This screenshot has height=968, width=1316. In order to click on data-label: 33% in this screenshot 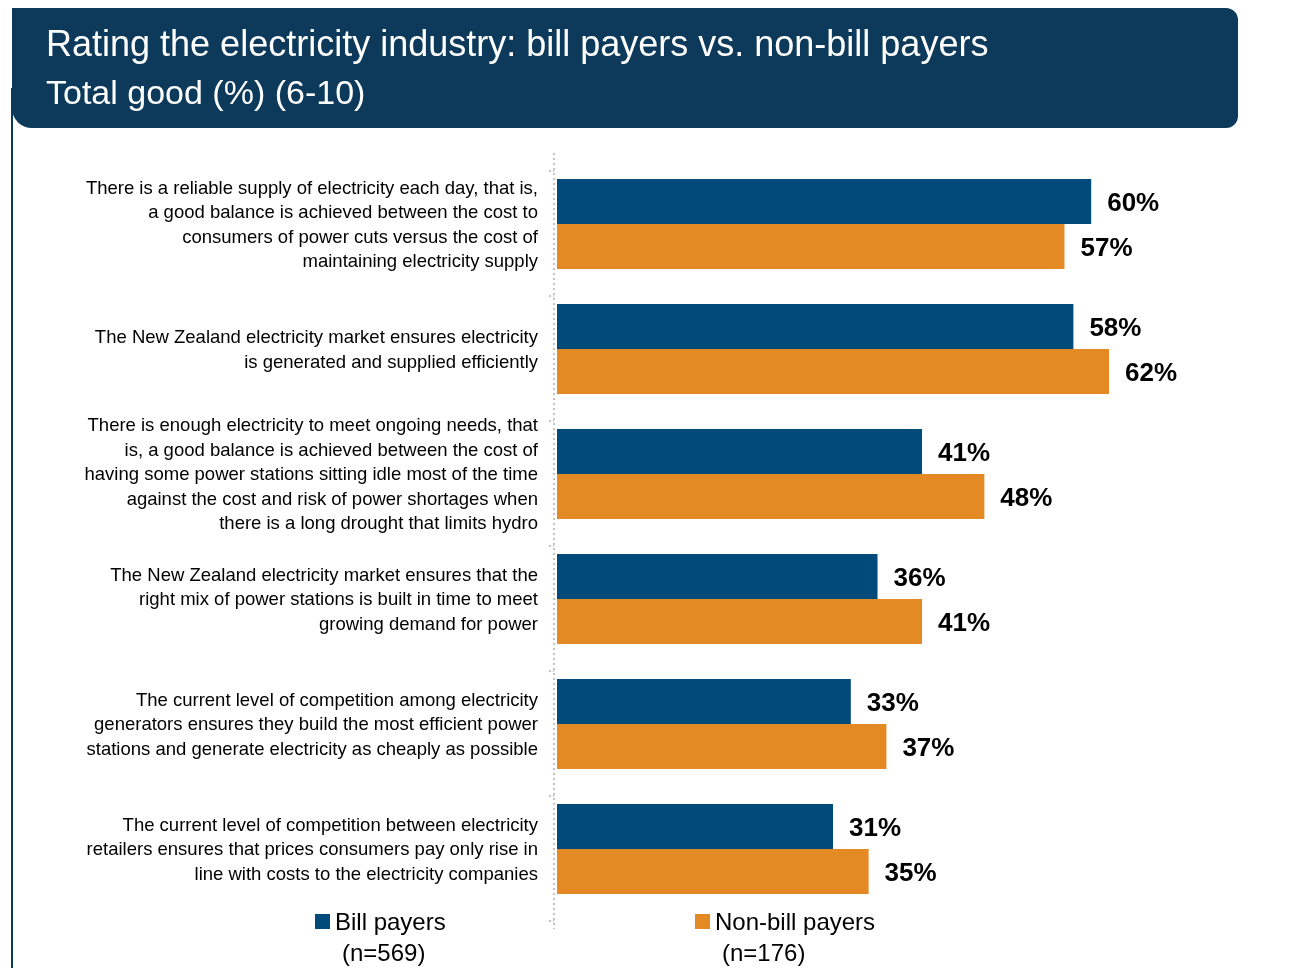, I will do `click(892, 701)`.